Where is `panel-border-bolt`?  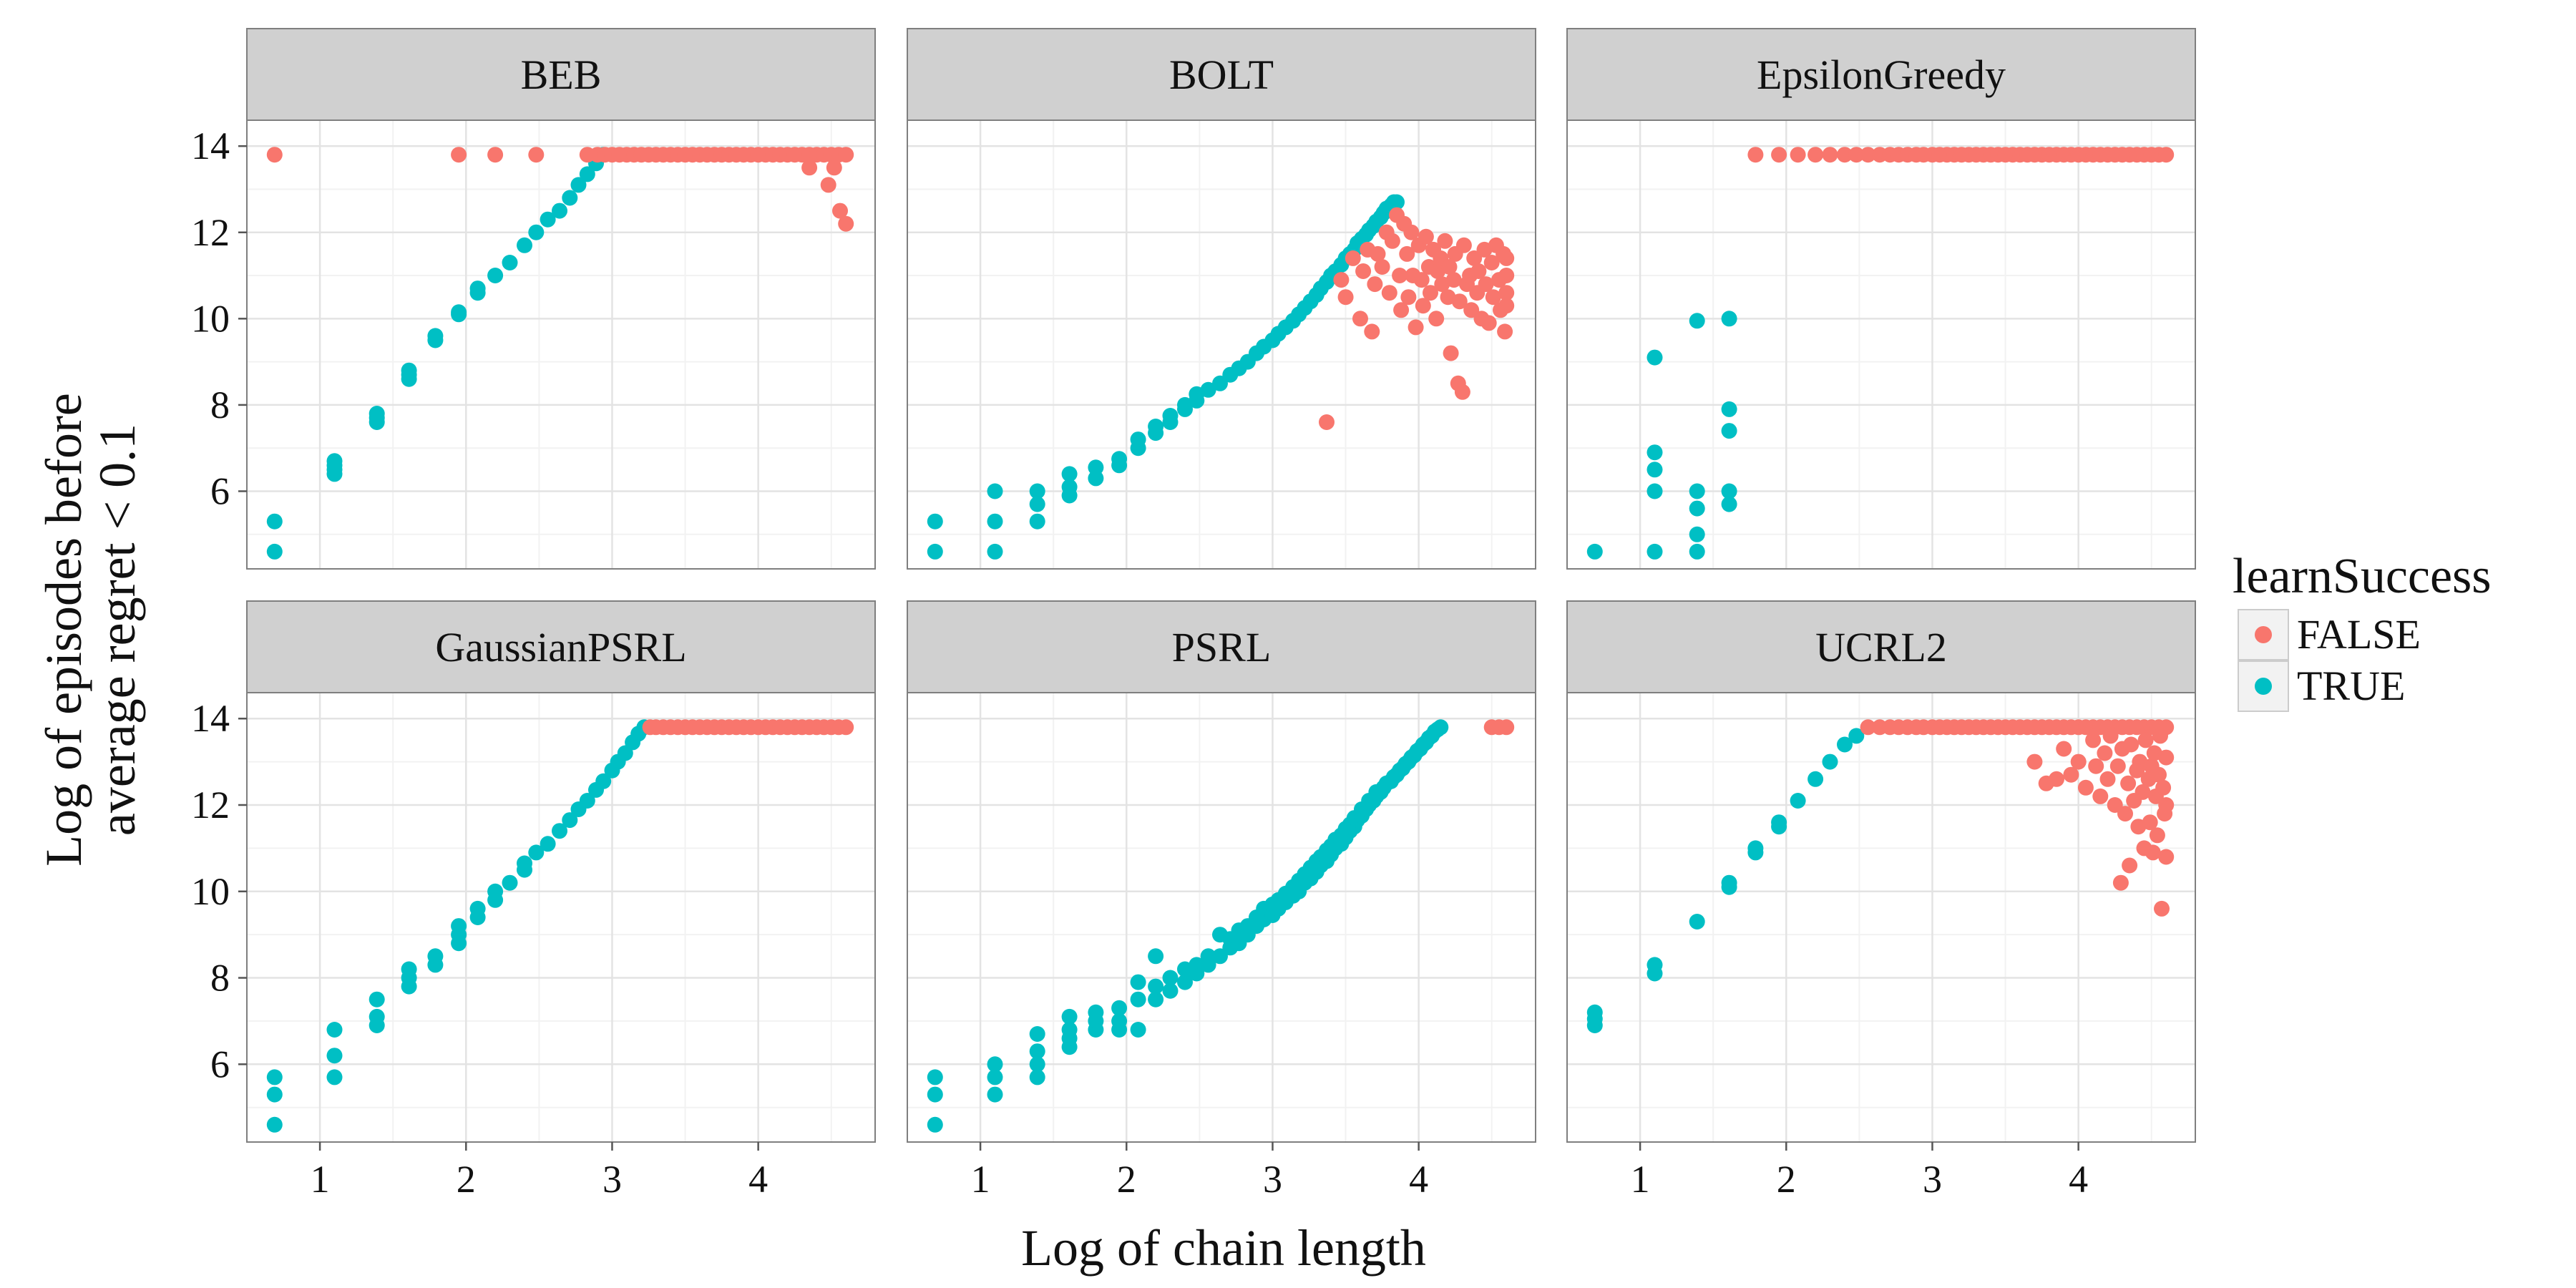
panel-border-bolt is located at coordinates (1221, 344).